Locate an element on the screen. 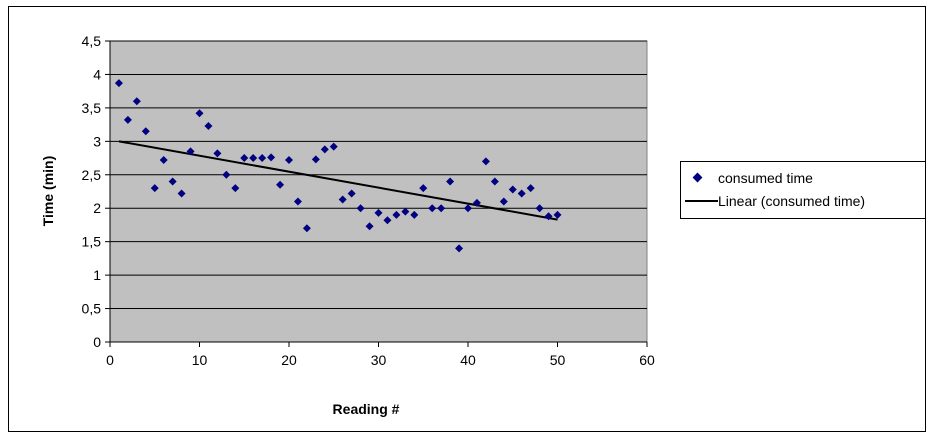 This screenshot has height=438, width=934. y-tick-label: 2,5 is located at coordinates (92, 175).